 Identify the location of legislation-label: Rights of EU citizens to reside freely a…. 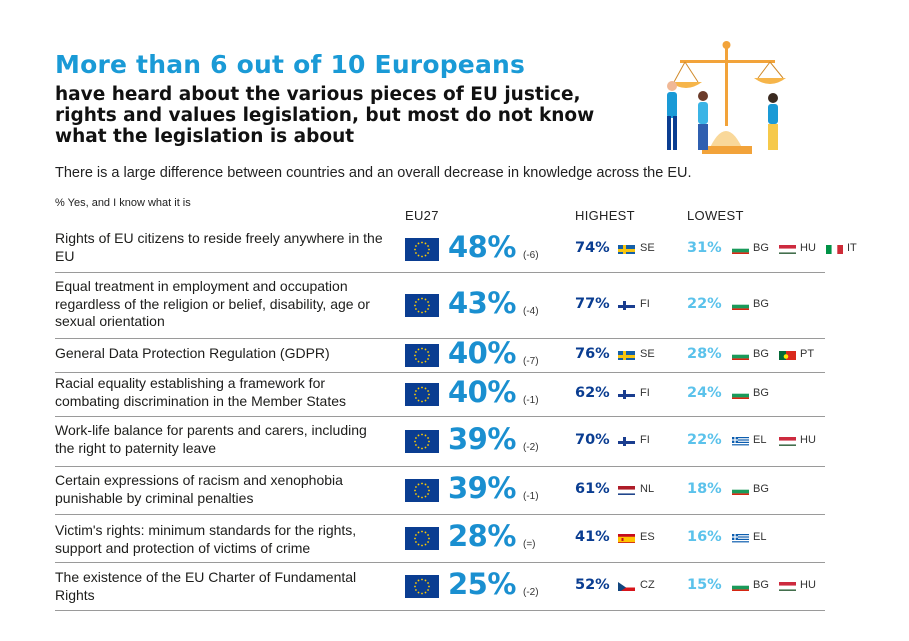
(219, 247).